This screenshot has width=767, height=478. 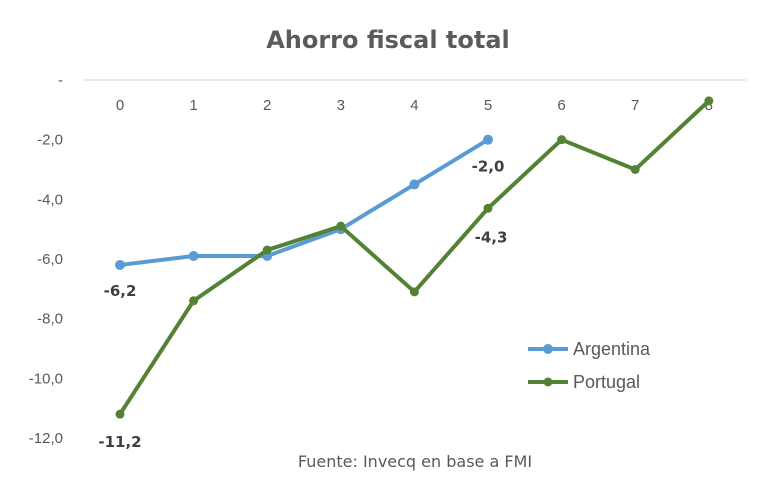 What do you see at coordinates (635, 105) in the screenshot?
I see `x-tick-label: 7` at bounding box center [635, 105].